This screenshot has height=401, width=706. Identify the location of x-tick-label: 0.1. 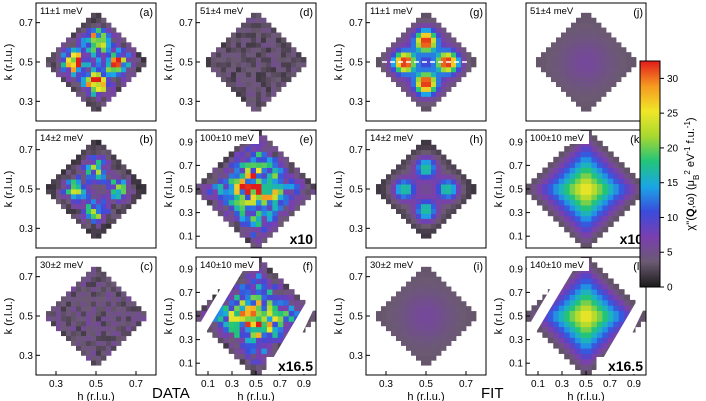
(538, 384).